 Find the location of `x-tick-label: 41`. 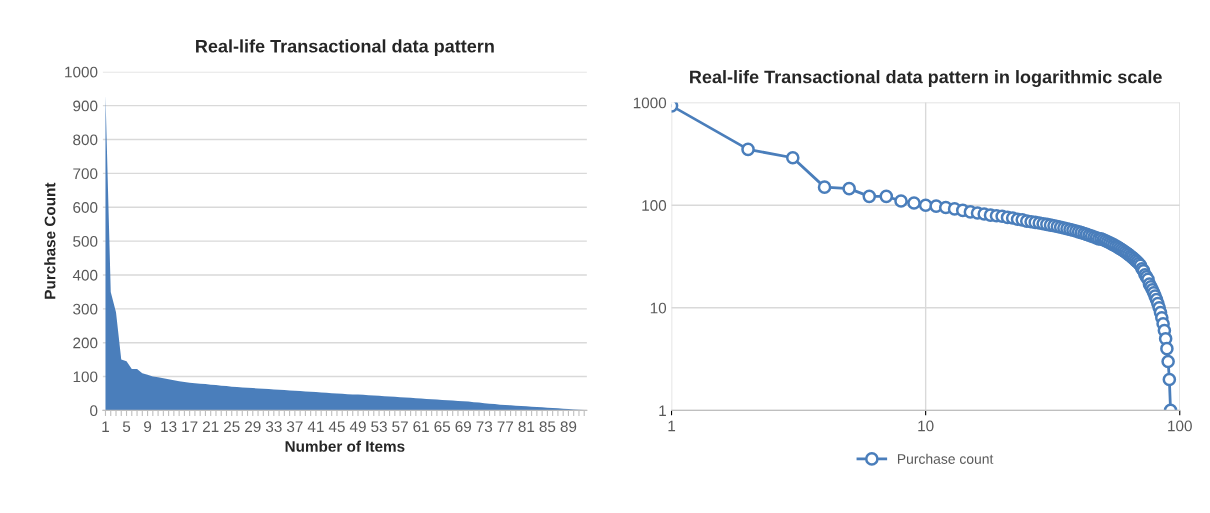

x-tick-label: 41 is located at coordinates (315, 426).